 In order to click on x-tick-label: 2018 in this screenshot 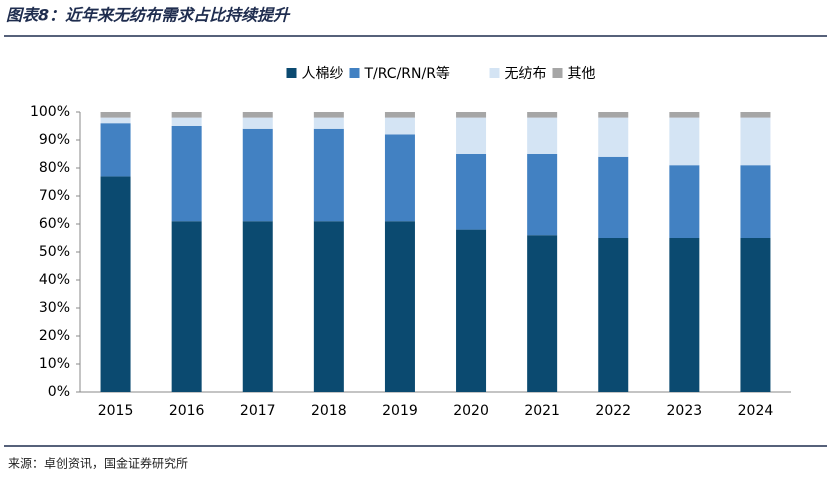, I will do `click(329, 411)`.